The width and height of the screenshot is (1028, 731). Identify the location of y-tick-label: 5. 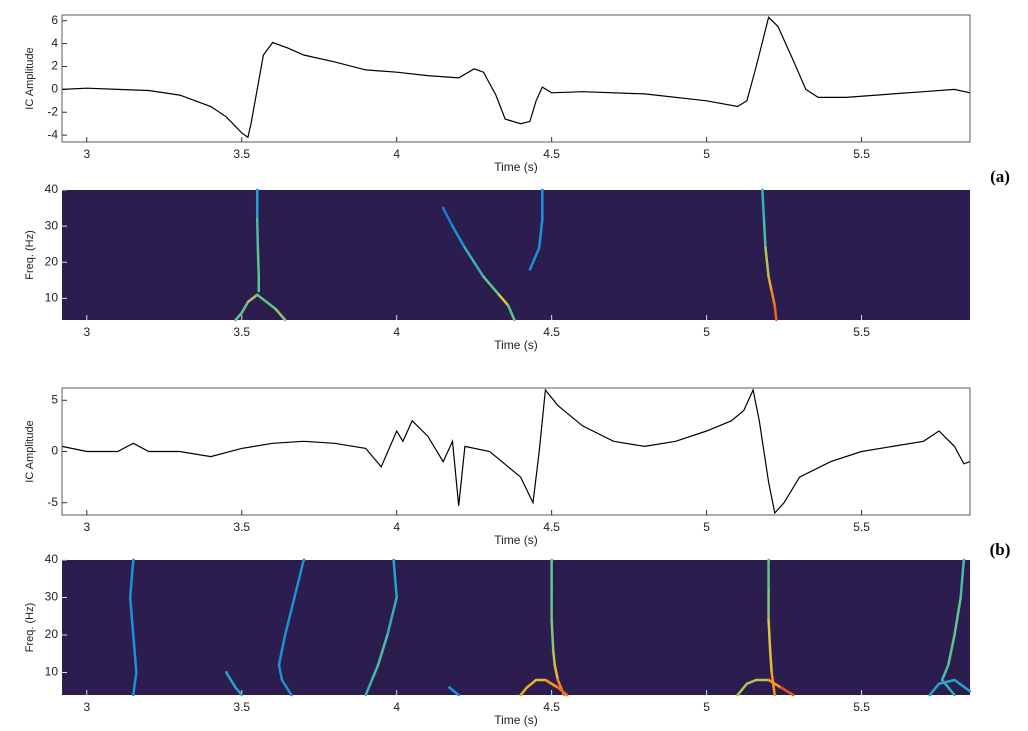
(54, 399).